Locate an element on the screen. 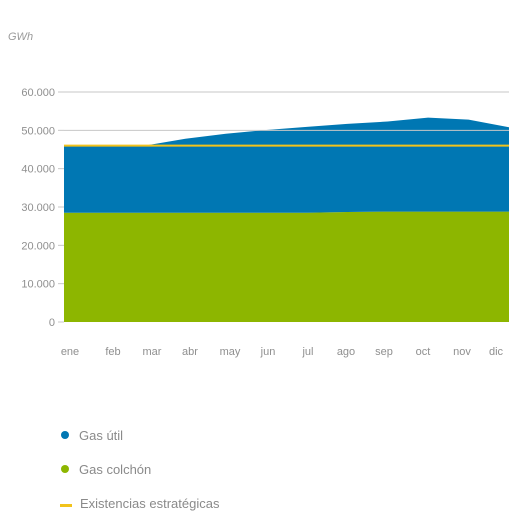  x-tick-label: oct is located at coordinates (423, 352).